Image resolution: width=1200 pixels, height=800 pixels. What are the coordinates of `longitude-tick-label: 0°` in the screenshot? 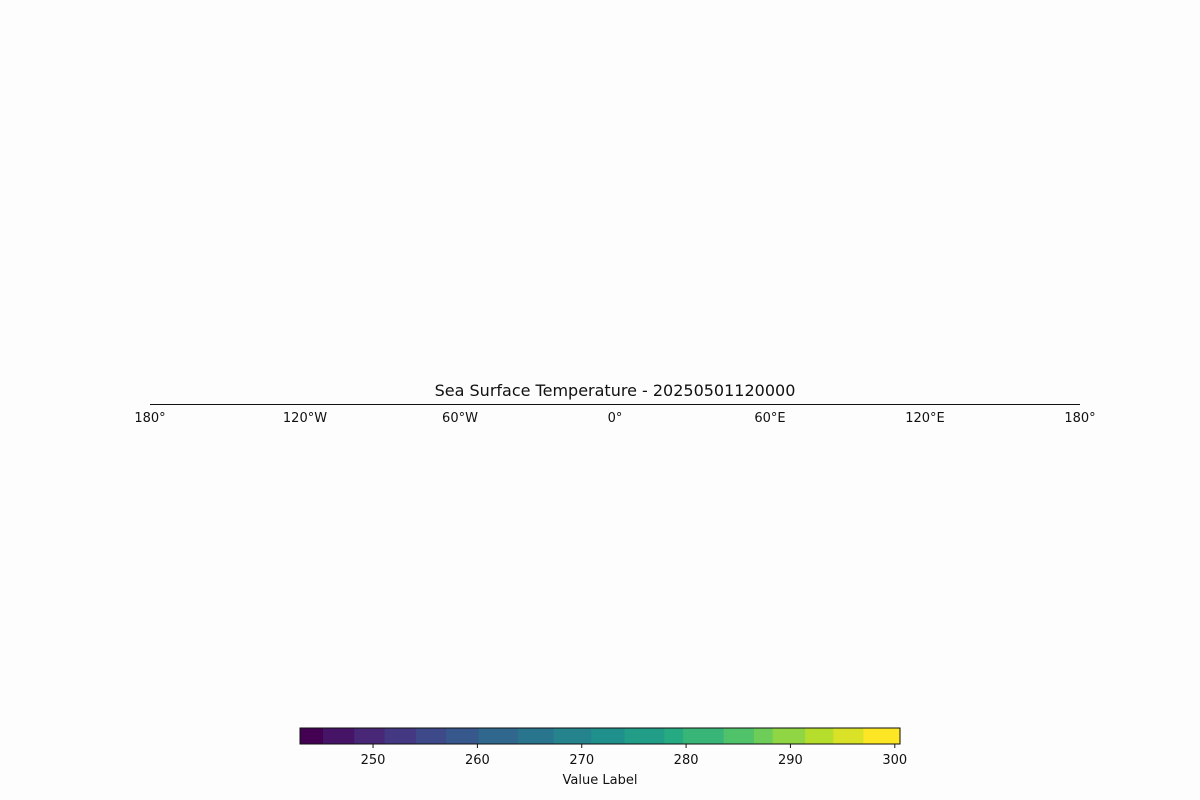 It's located at (615, 418).